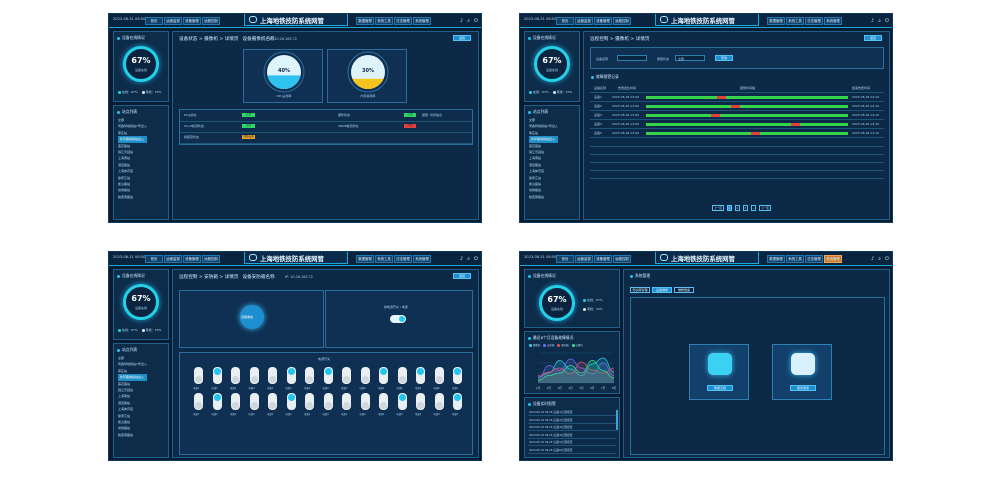 The width and height of the screenshot is (1000, 478). Describe the element at coordinates (690, 58) in the screenshot. I see `status-select: 全部` at that location.